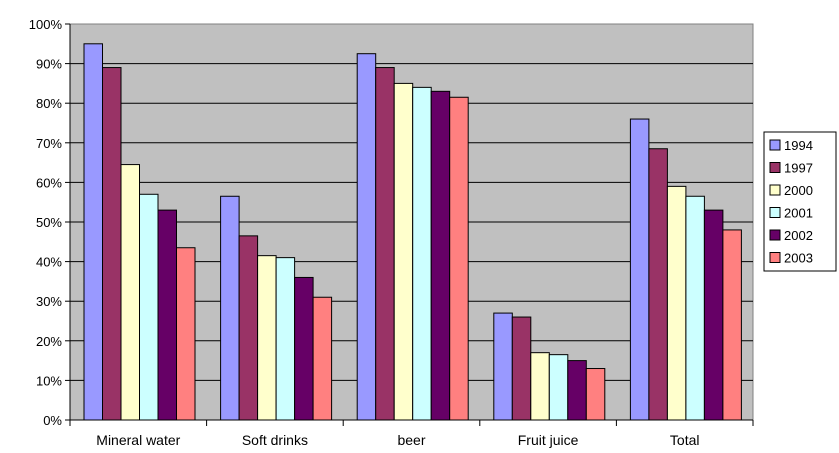  Describe the element at coordinates (540, 386) in the screenshot. I see `bar-2000-fruit-juice` at that location.